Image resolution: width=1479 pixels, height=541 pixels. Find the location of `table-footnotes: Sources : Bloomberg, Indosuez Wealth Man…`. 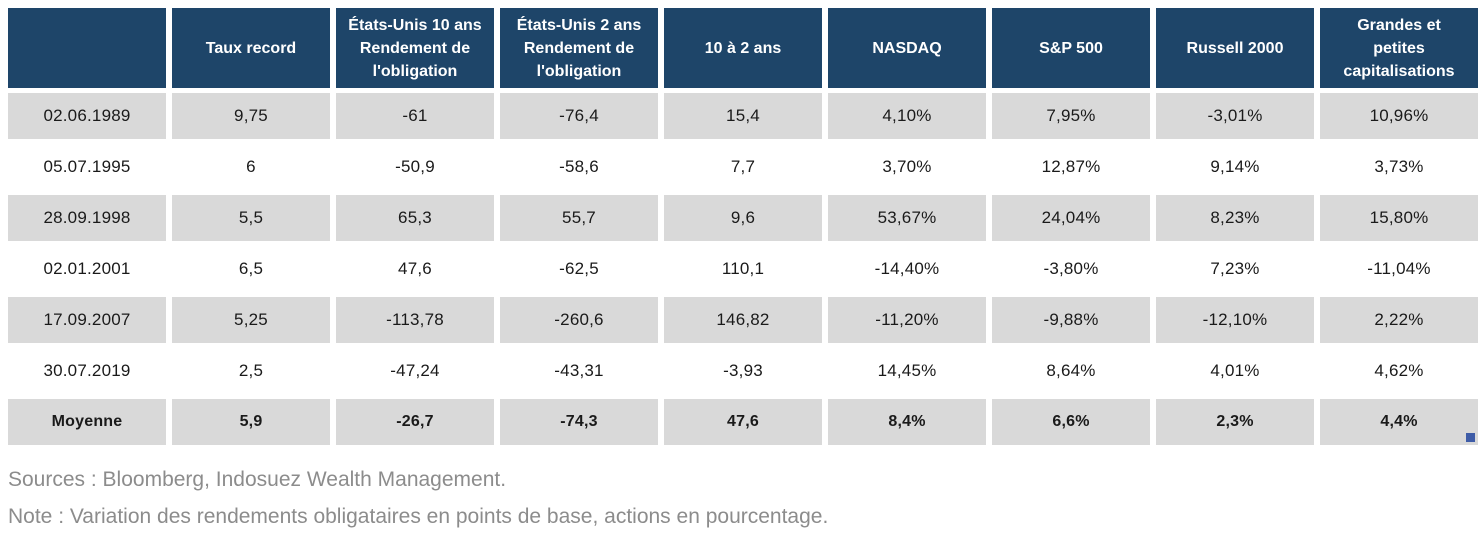

table-footnotes: Sources : Bloomberg, Indosuez Wealth Man… is located at coordinates (418, 498).